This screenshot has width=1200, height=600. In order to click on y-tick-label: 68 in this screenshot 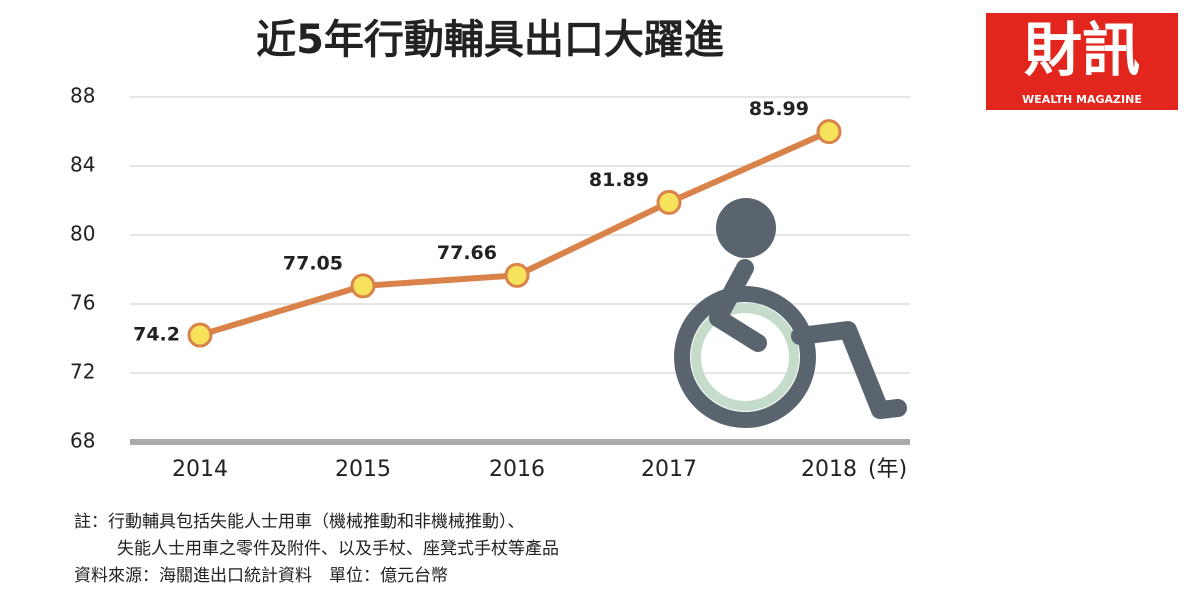, I will do `click(82, 441)`.